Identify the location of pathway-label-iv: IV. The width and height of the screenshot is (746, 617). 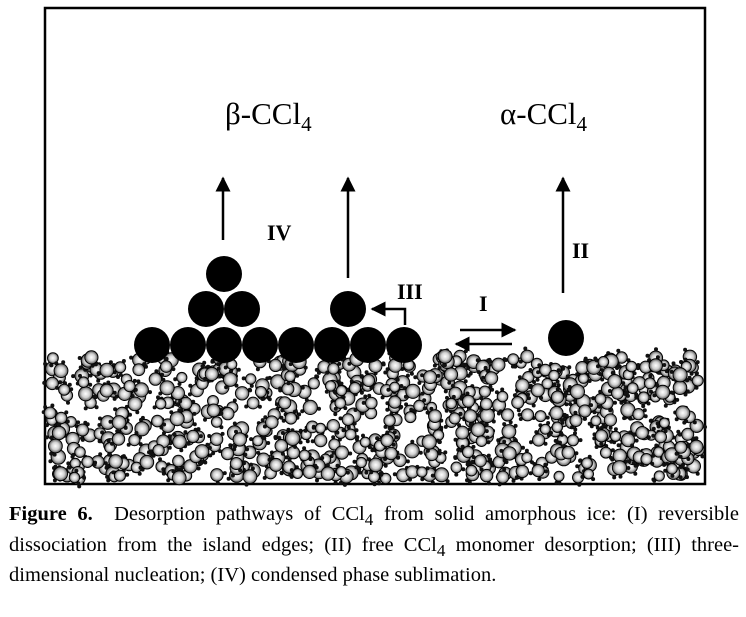
(279, 232).